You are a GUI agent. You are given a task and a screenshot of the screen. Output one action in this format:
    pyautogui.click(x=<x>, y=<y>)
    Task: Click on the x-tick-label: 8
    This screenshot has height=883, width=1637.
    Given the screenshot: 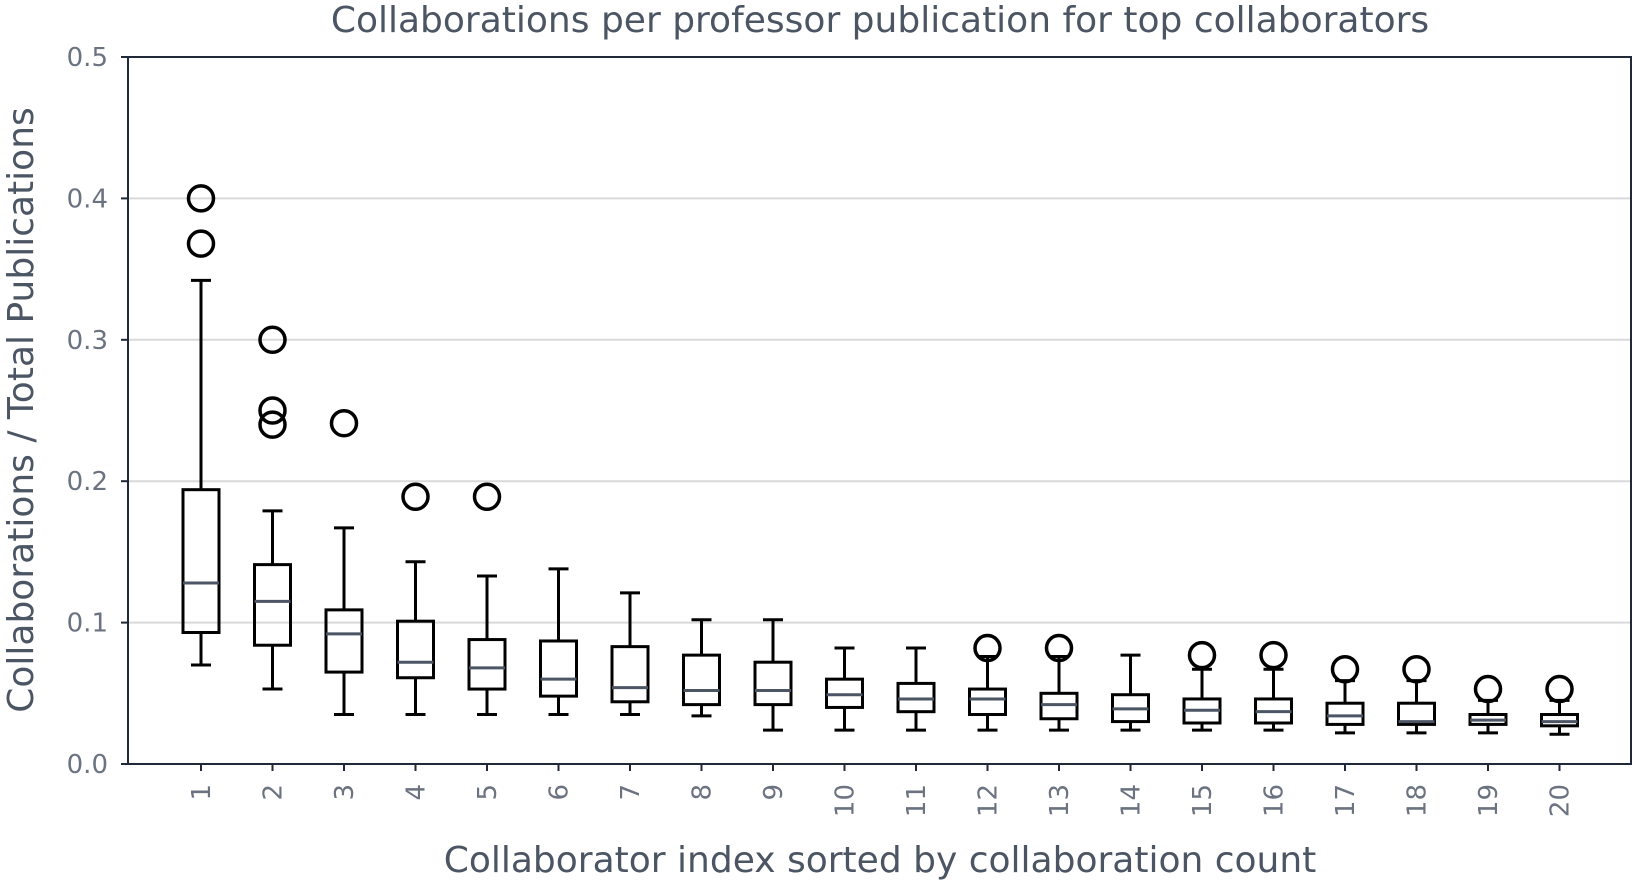 What is the action you would take?
    pyautogui.click(x=703, y=792)
    